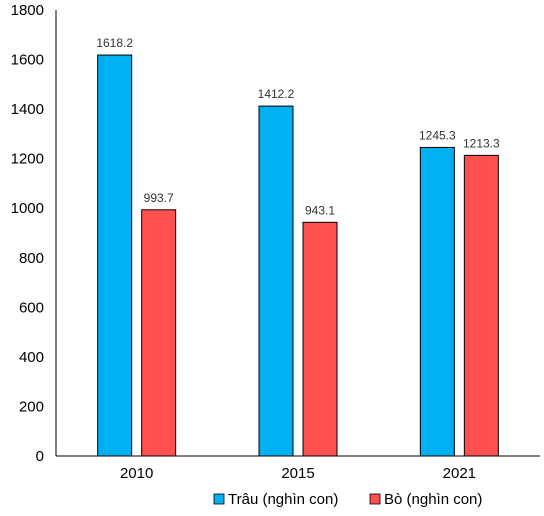  What do you see at coordinates (481, 305) in the screenshot?
I see `bar-bo-2021` at bounding box center [481, 305].